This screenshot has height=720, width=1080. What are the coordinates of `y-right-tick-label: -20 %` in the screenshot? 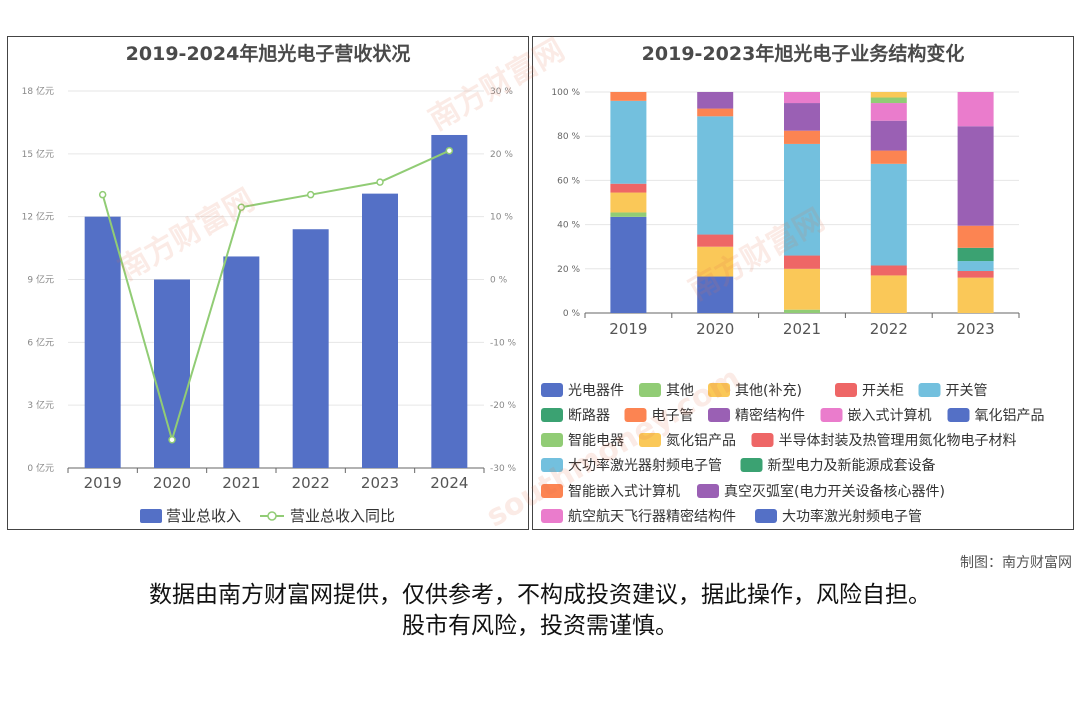 It's located at (503, 406).